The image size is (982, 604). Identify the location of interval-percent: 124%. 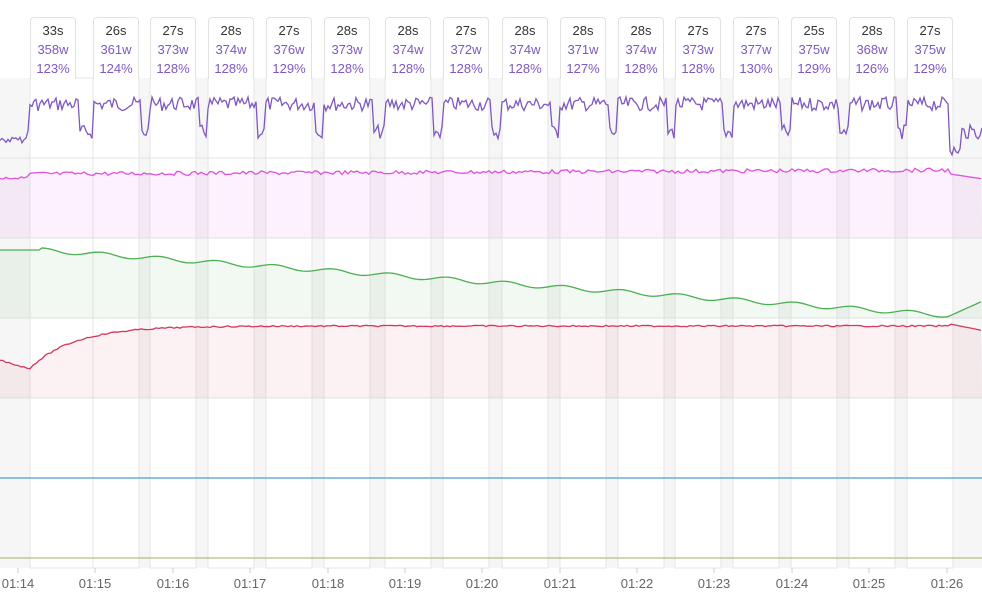
(116, 68).